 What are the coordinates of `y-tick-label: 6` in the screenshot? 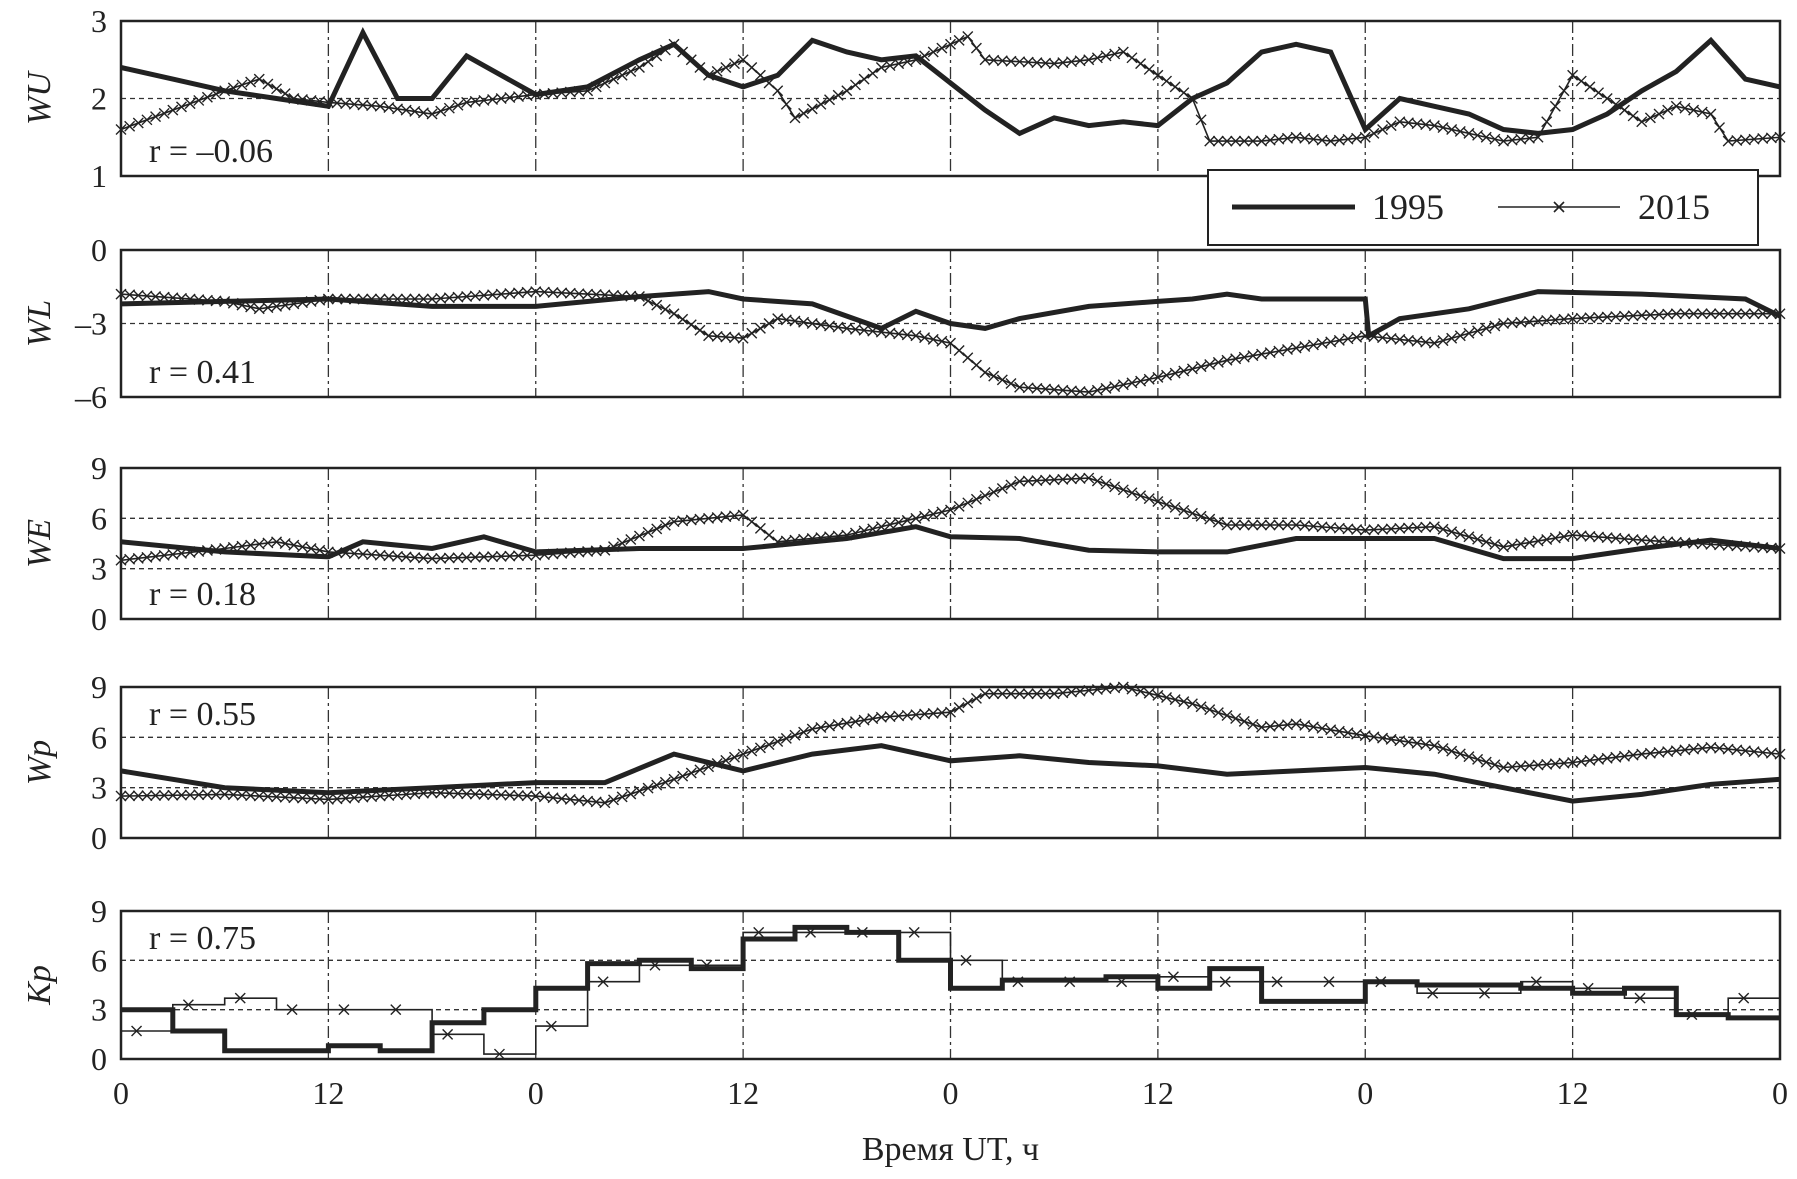 It's located at (99, 960).